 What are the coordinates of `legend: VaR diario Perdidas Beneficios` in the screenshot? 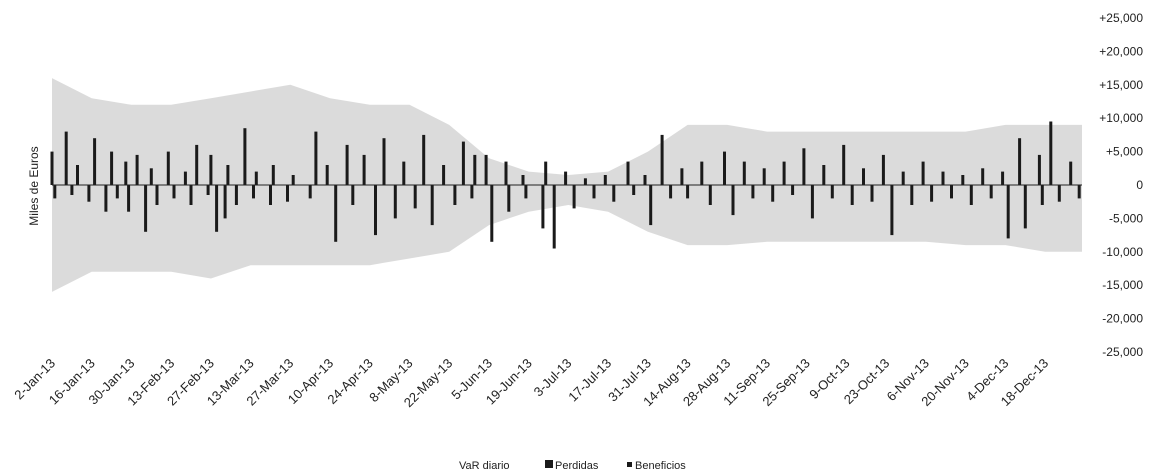 It's located at (572, 466).